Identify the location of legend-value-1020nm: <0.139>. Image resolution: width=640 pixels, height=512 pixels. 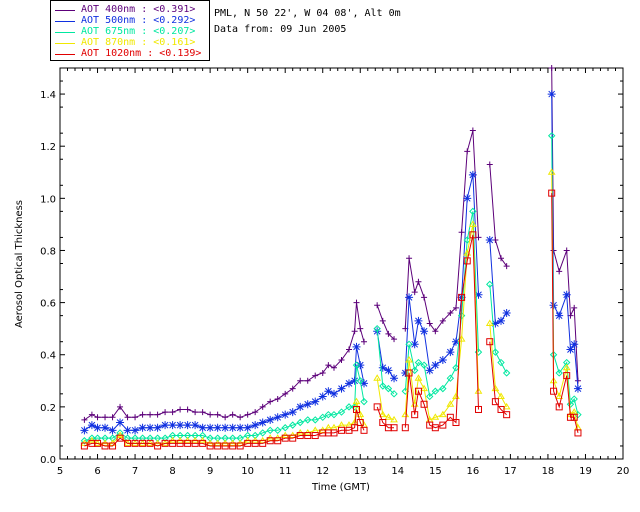
(180, 53).